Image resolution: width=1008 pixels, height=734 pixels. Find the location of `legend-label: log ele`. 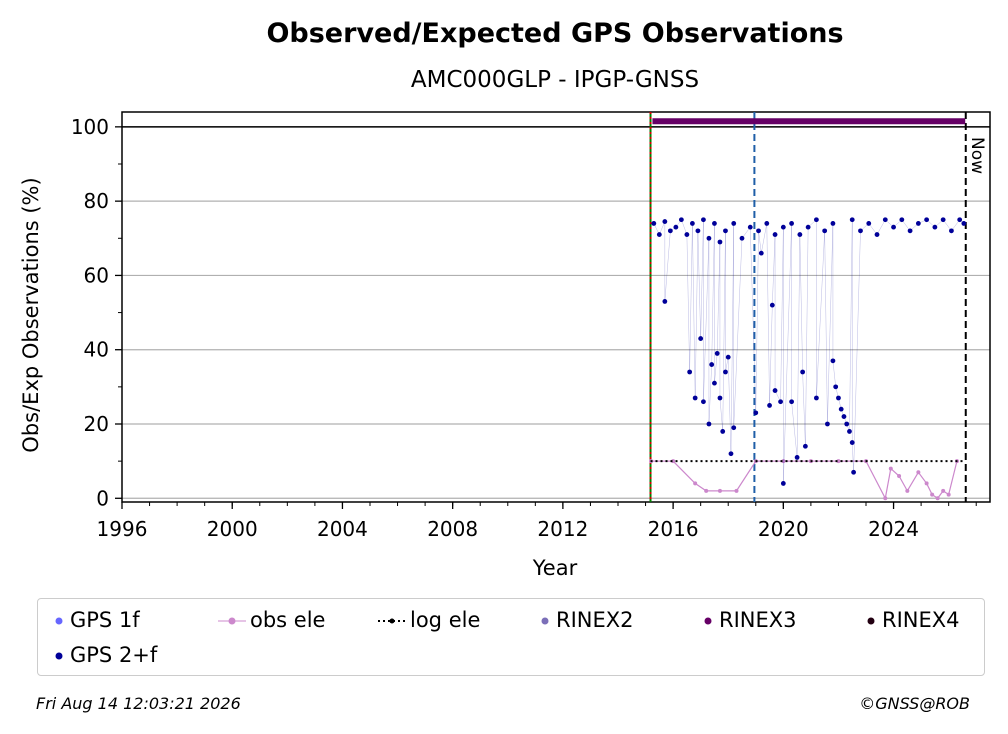

legend-label: log ele is located at coordinates (445, 620).